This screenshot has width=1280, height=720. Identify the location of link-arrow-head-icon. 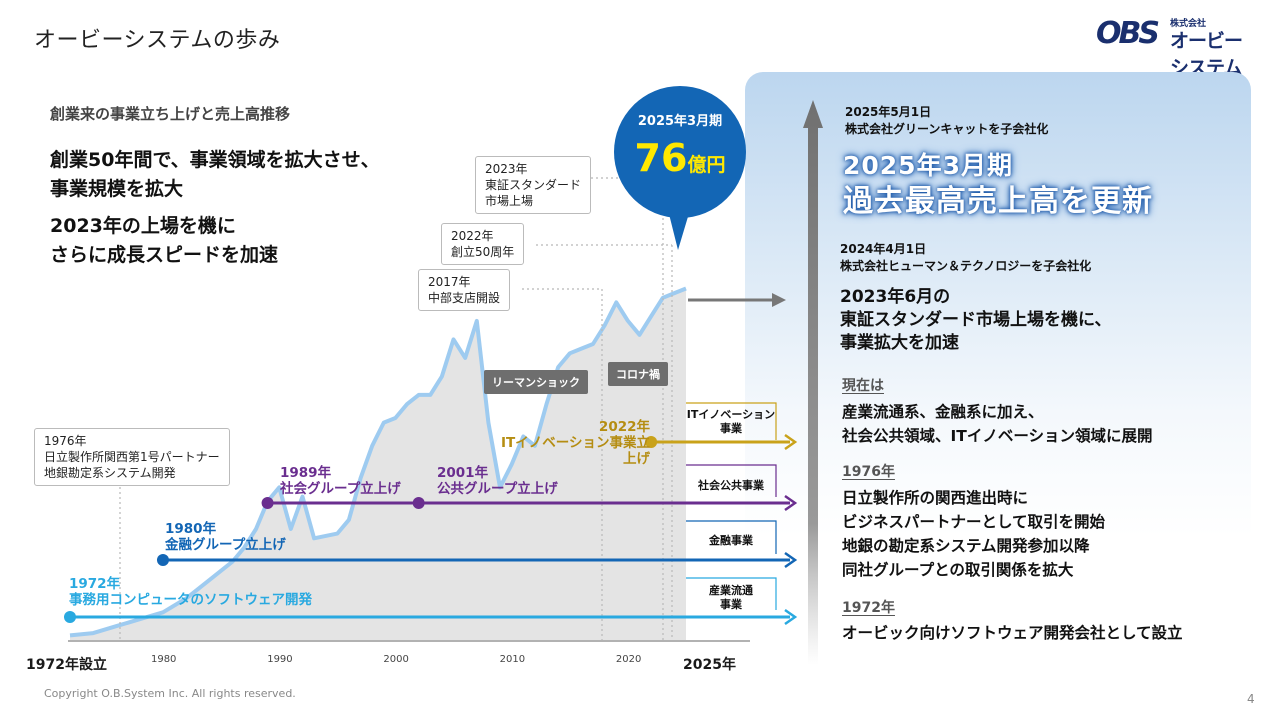
(779, 300).